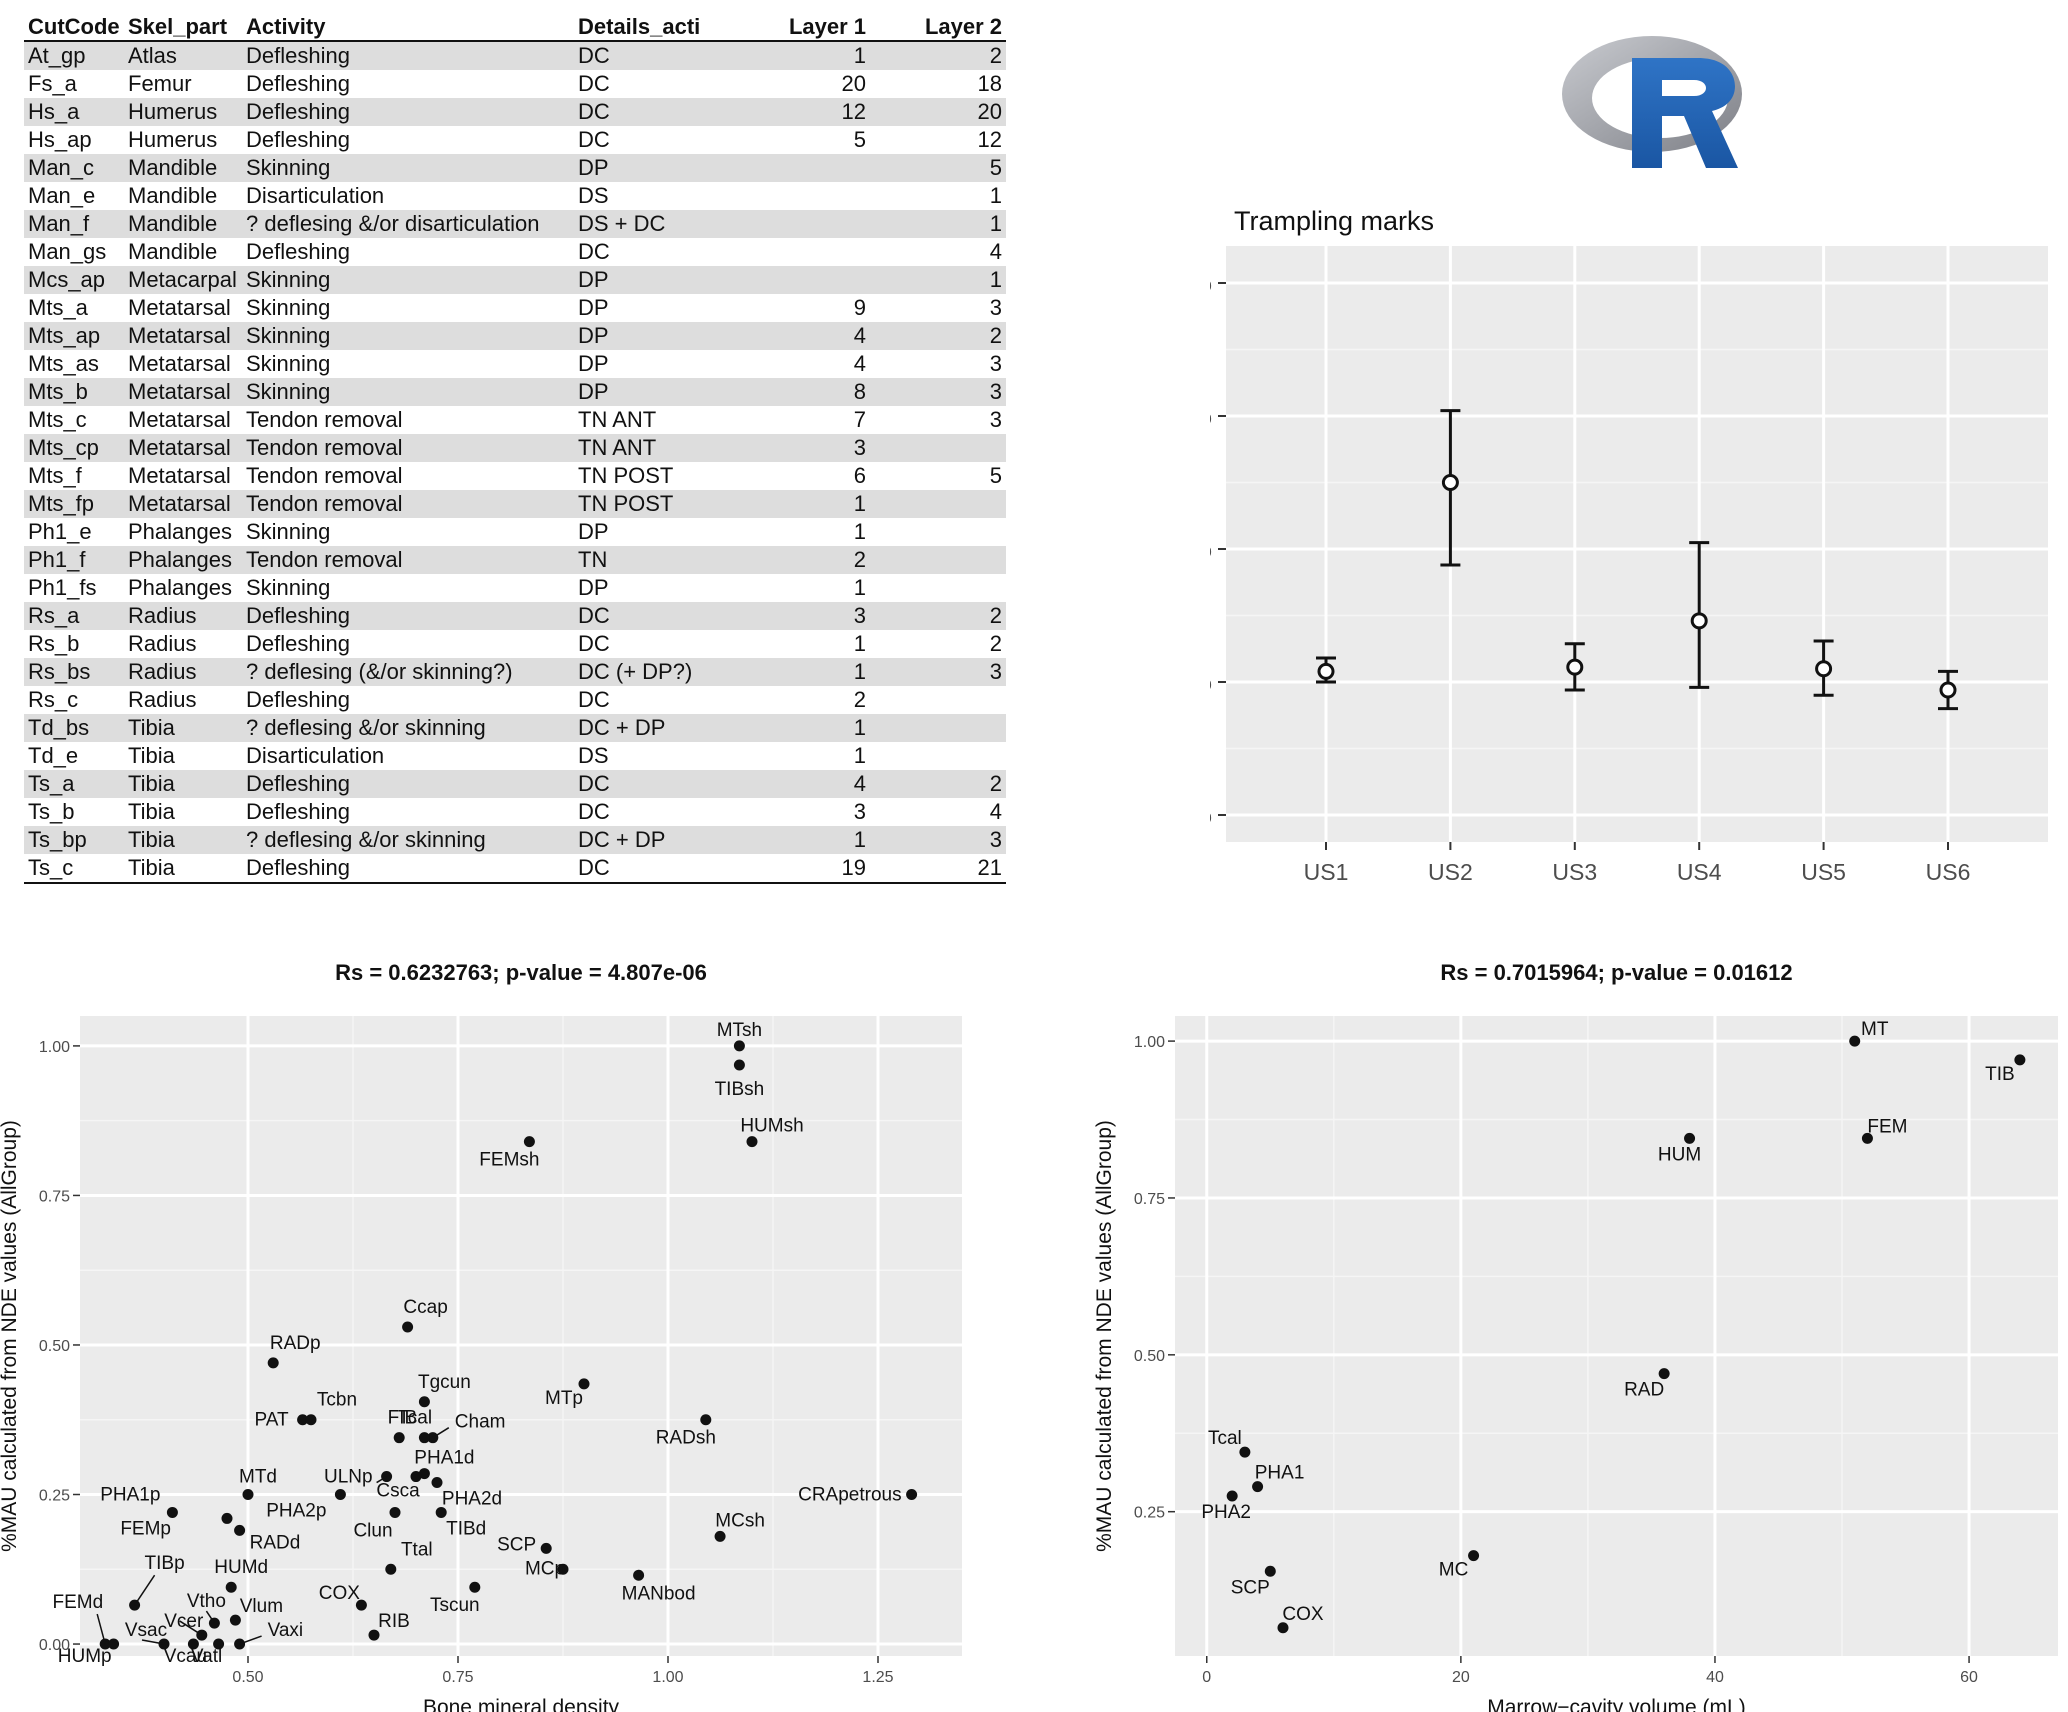 The image size is (2068, 1712). I want to click on table-row: Ph1_e Phalanges Skinning DP 1, so click(515, 532).